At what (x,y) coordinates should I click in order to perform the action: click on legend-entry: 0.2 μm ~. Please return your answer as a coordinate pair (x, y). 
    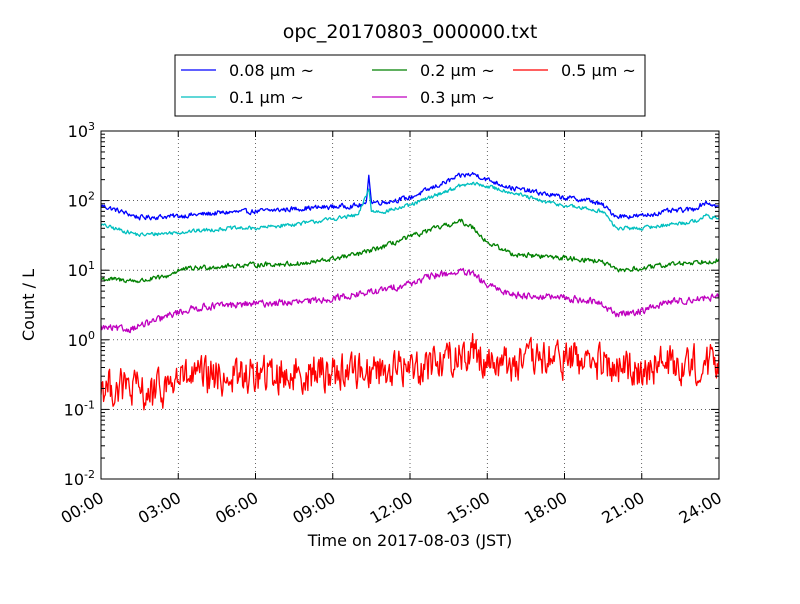
    Looking at the image, I should click on (433, 70).